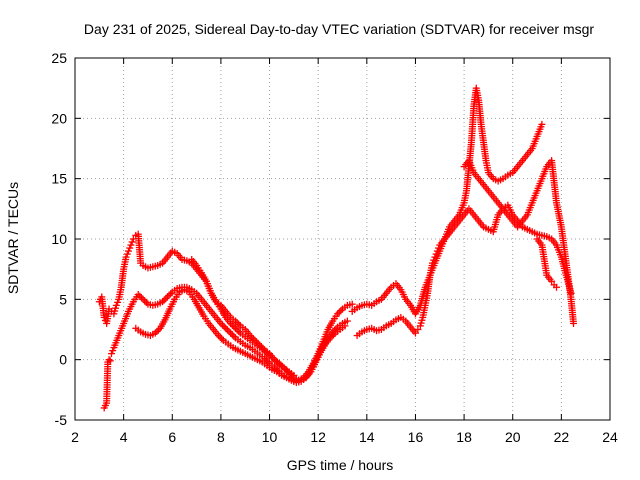 The height and width of the screenshot is (480, 640). I want to click on y-tick-label: 0, so click(63, 360).